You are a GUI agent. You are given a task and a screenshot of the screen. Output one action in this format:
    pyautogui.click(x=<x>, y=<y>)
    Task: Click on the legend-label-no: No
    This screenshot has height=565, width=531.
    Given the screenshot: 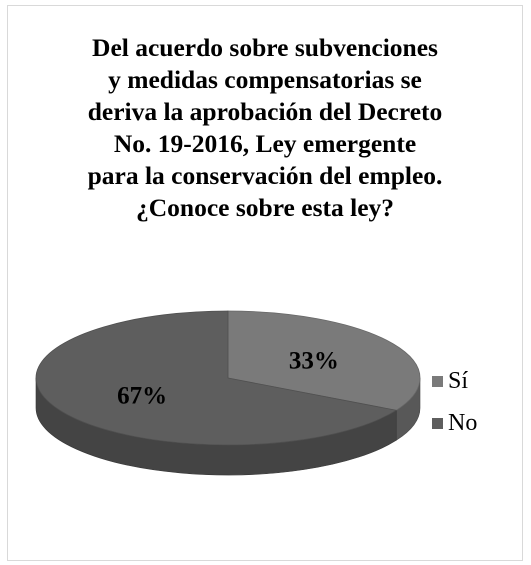 What is the action you would take?
    pyautogui.click(x=463, y=423)
    